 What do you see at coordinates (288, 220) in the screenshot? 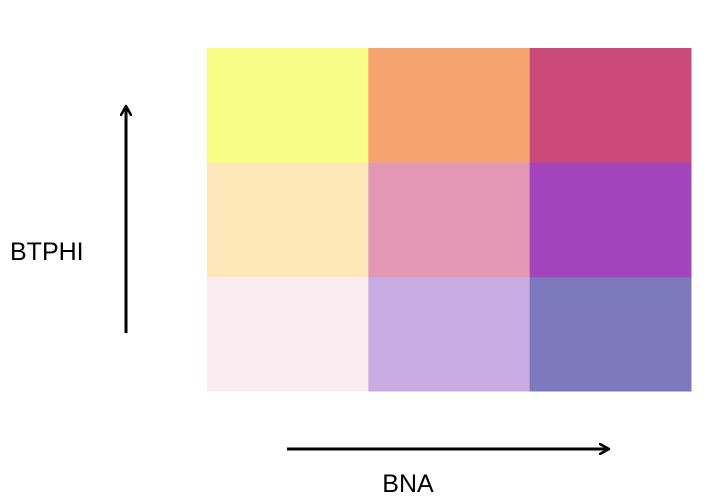
I see `legend-cell-x1-y2` at bounding box center [288, 220].